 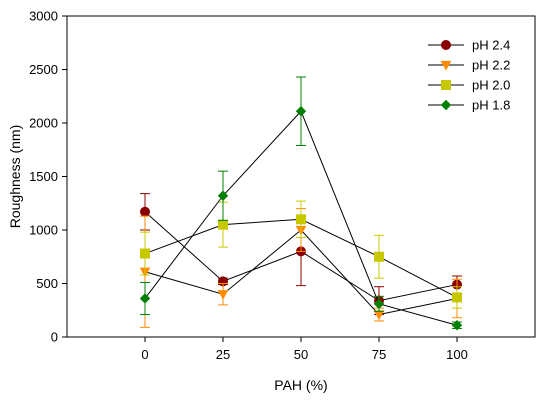 What do you see at coordinates (54, 337) in the screenshot?
I see `y-tick-label: 0` at bounding box center [54, 337].